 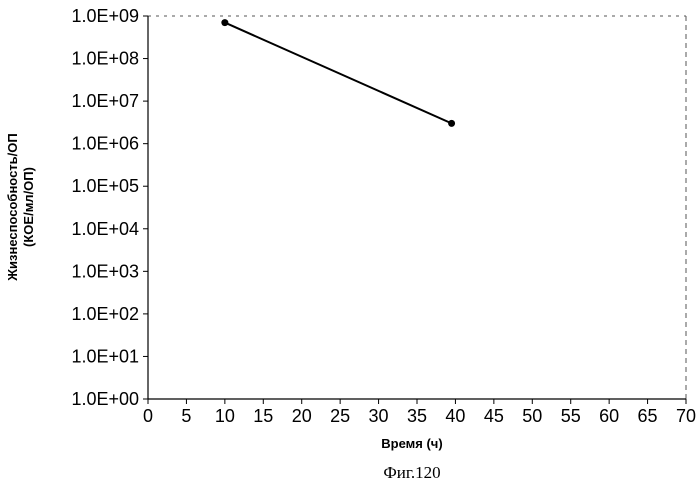 I want to click on y-tick-label: 1.0E+08, so click(x=105, y=59).